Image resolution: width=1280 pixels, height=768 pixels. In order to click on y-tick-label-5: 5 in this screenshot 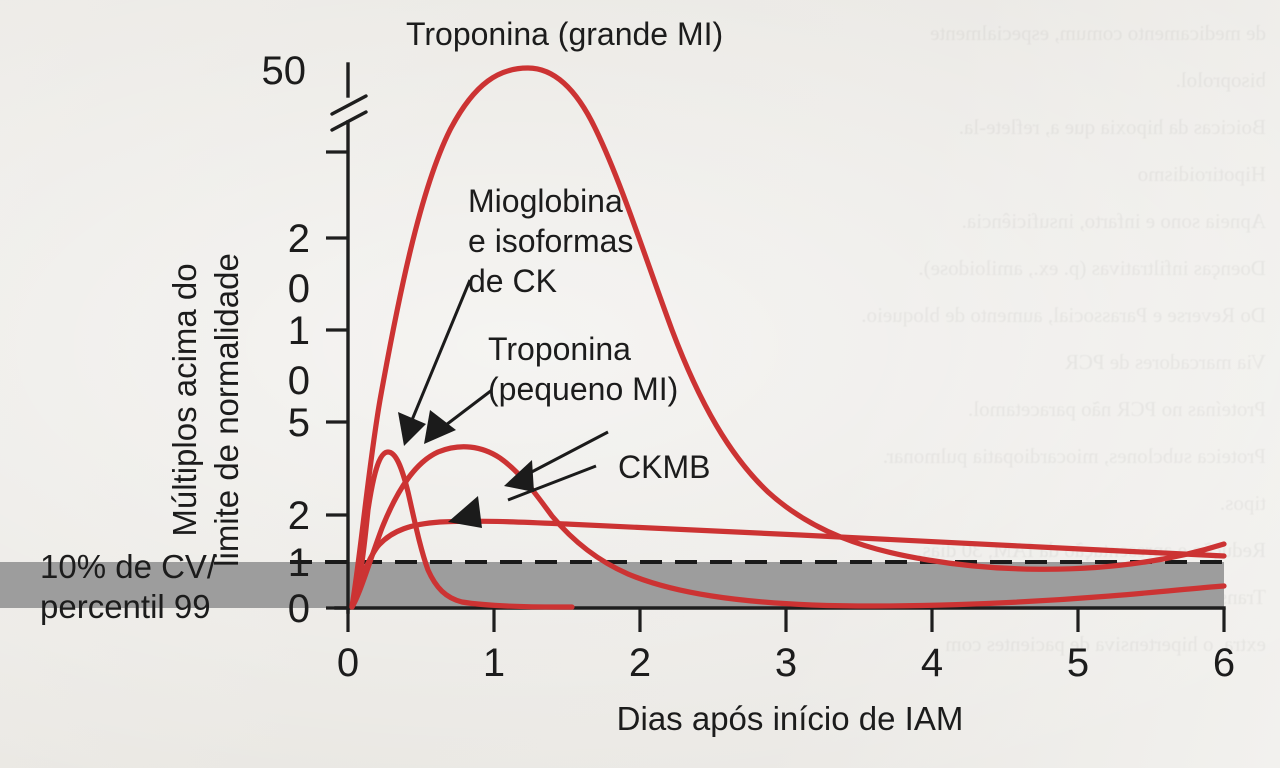, I will do `click(299, 423)`.